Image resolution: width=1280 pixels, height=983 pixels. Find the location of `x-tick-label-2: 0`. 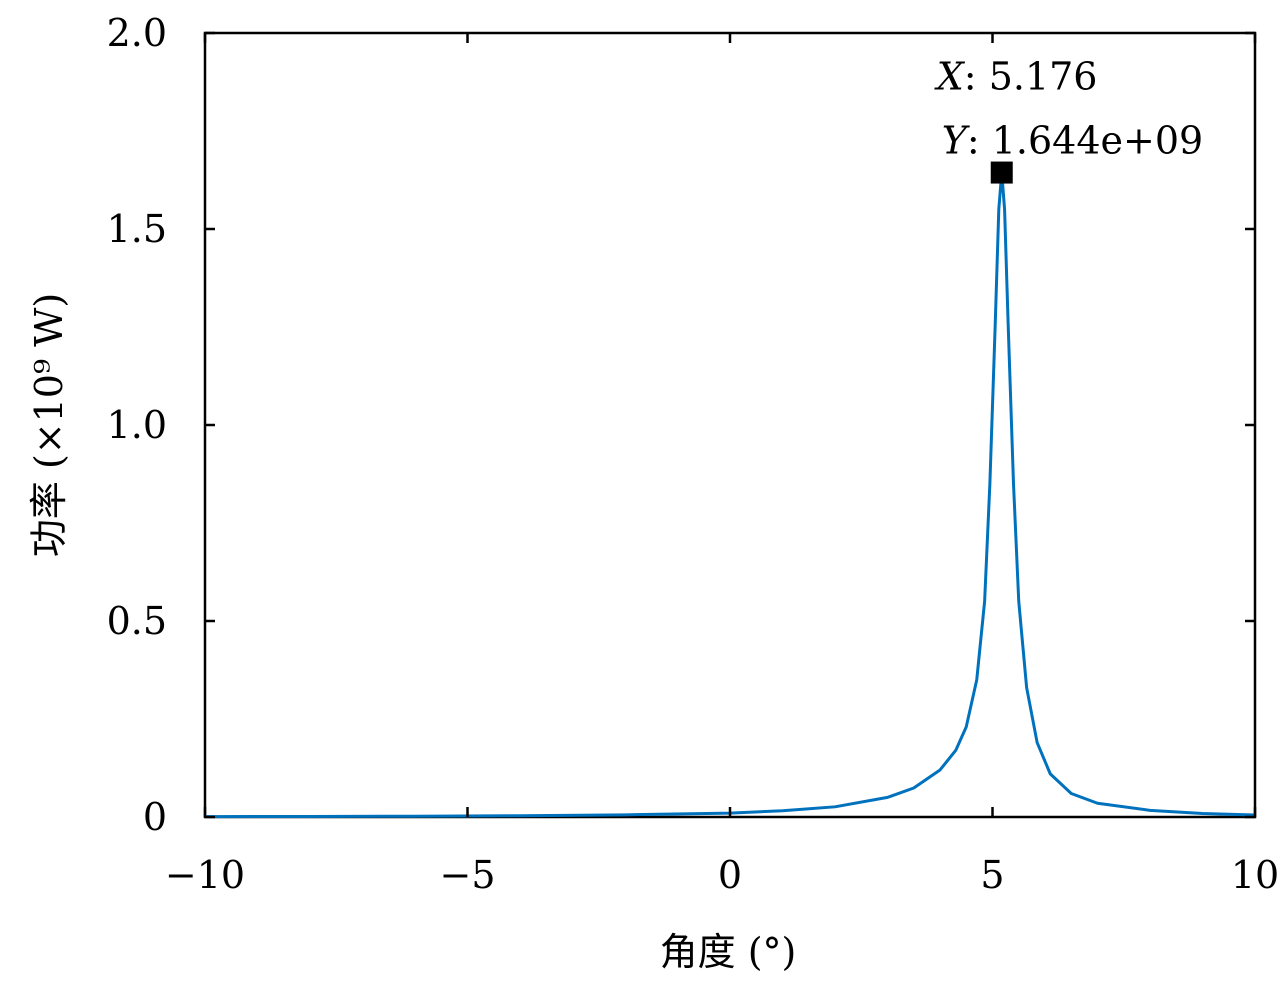

x-tick-label-2: 0 is located at coordinates (730, 875).